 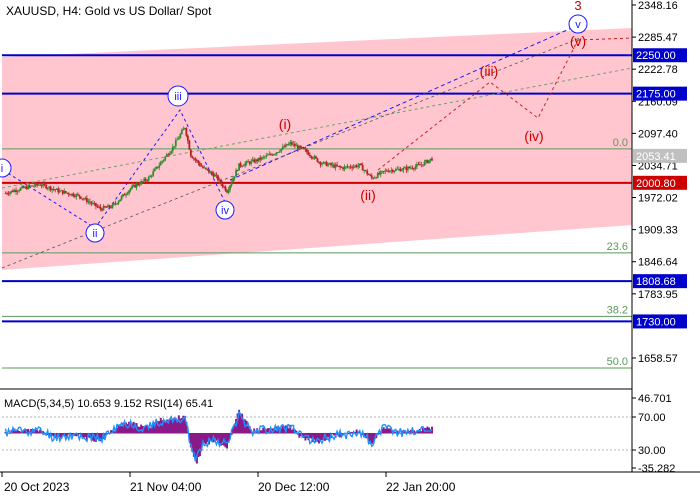 What do you see at coordinates (166, 487) in the screenshot?
I see `time-tick-2: 21 Nov 04:00` at bounding box center [166, 487].